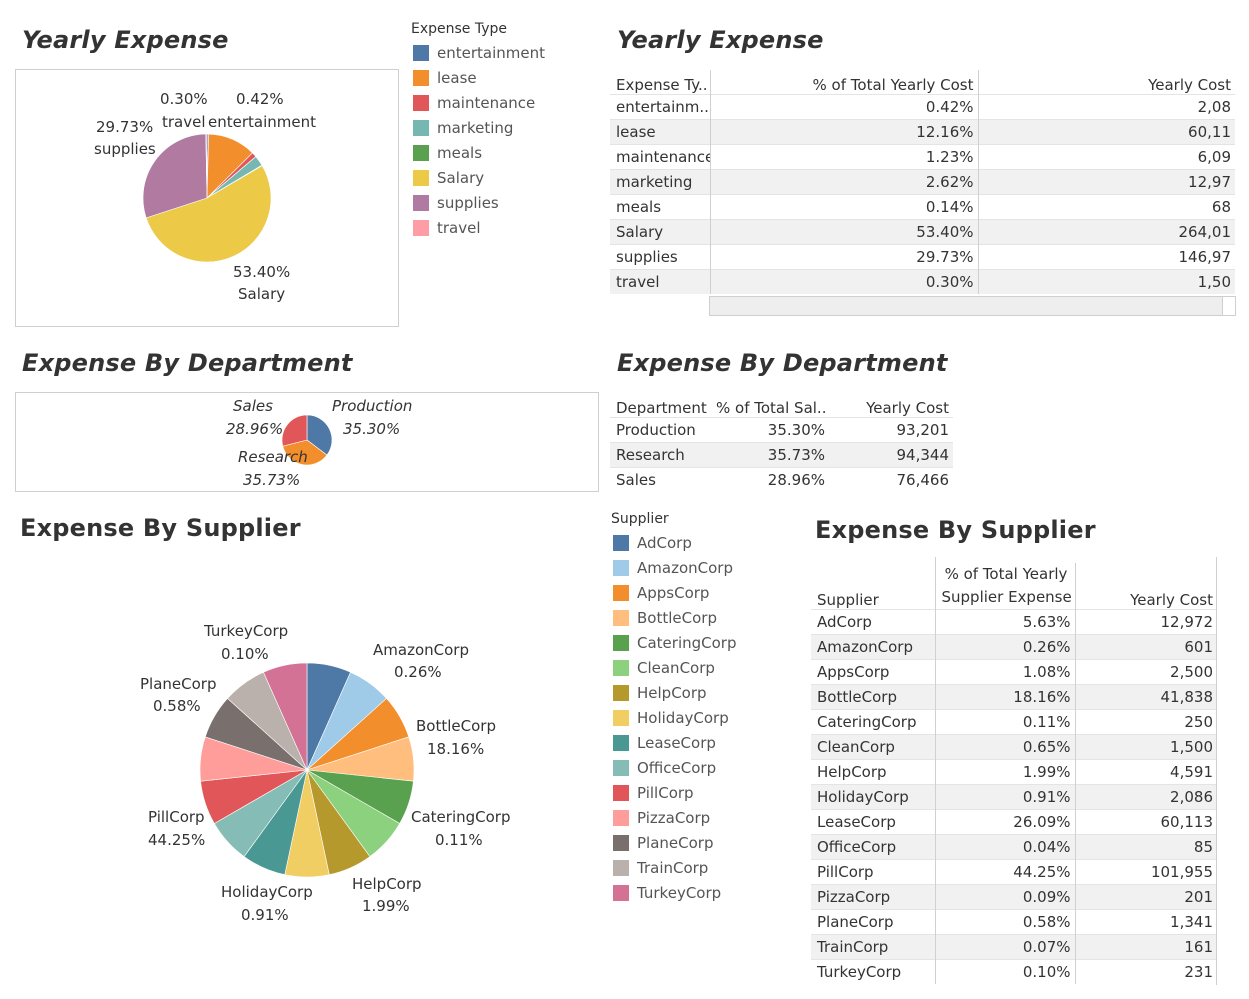  I want to click on horizontal-scrollbar, so click(972, 306).